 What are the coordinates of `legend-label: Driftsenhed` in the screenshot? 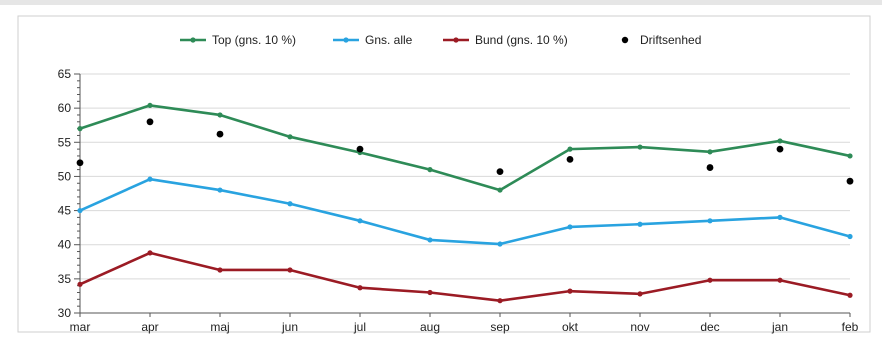 It's located at (670, 40).